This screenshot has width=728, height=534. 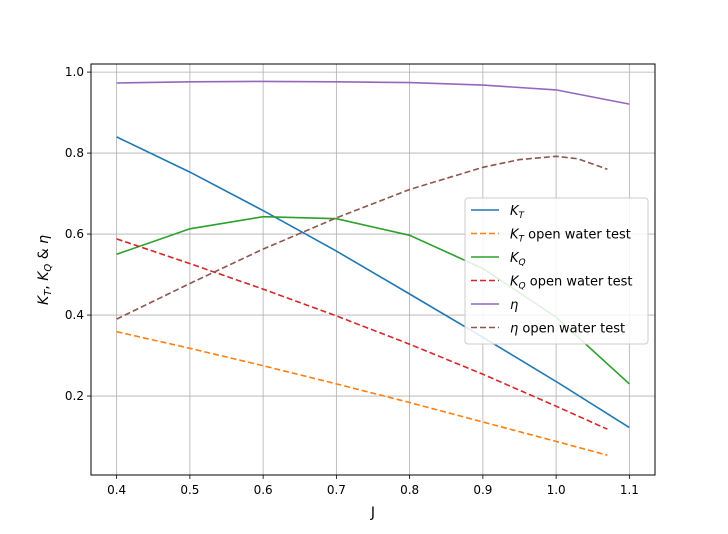 I want to click on y-tick-label: 0.2, so click(x=74, y=396).